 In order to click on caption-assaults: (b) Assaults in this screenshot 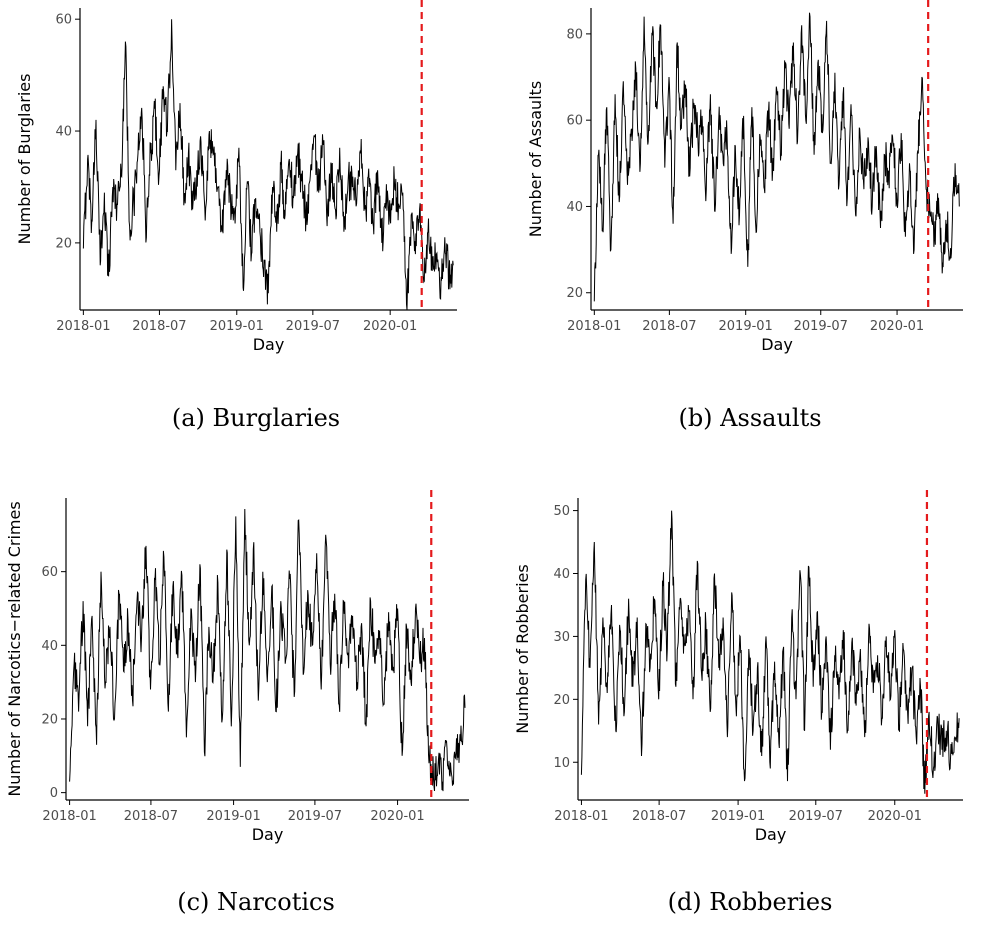, I will do `click(750, 418)`.